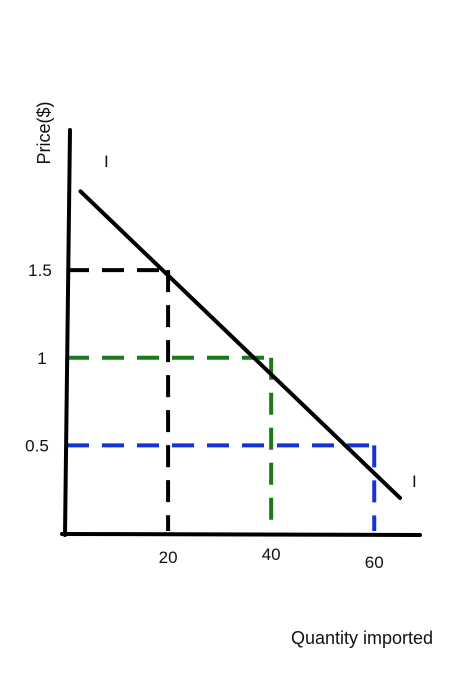 This screenshot has height=700, width=450. I want to click on x-tick-label-40: 40, so click(271, 554).